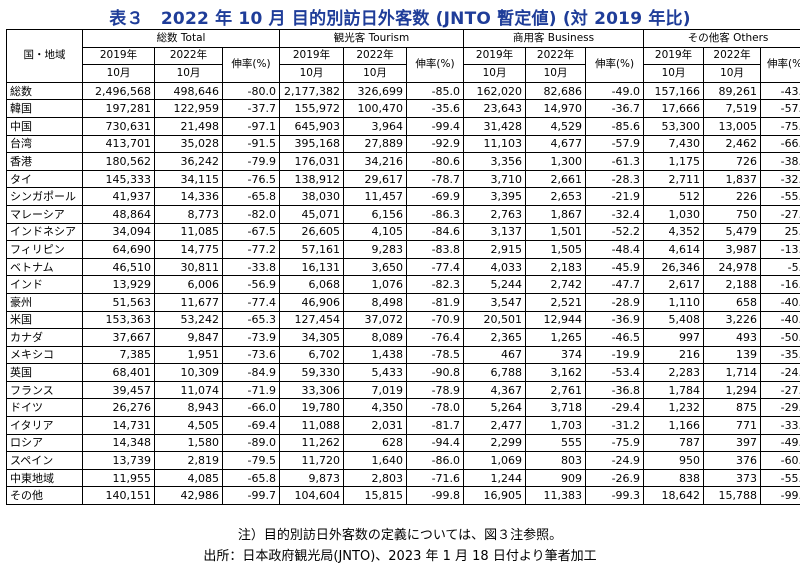 This screenshot has width=800, height=570. I want to click on value-2019-cell: 38,030, so click(311, 196).